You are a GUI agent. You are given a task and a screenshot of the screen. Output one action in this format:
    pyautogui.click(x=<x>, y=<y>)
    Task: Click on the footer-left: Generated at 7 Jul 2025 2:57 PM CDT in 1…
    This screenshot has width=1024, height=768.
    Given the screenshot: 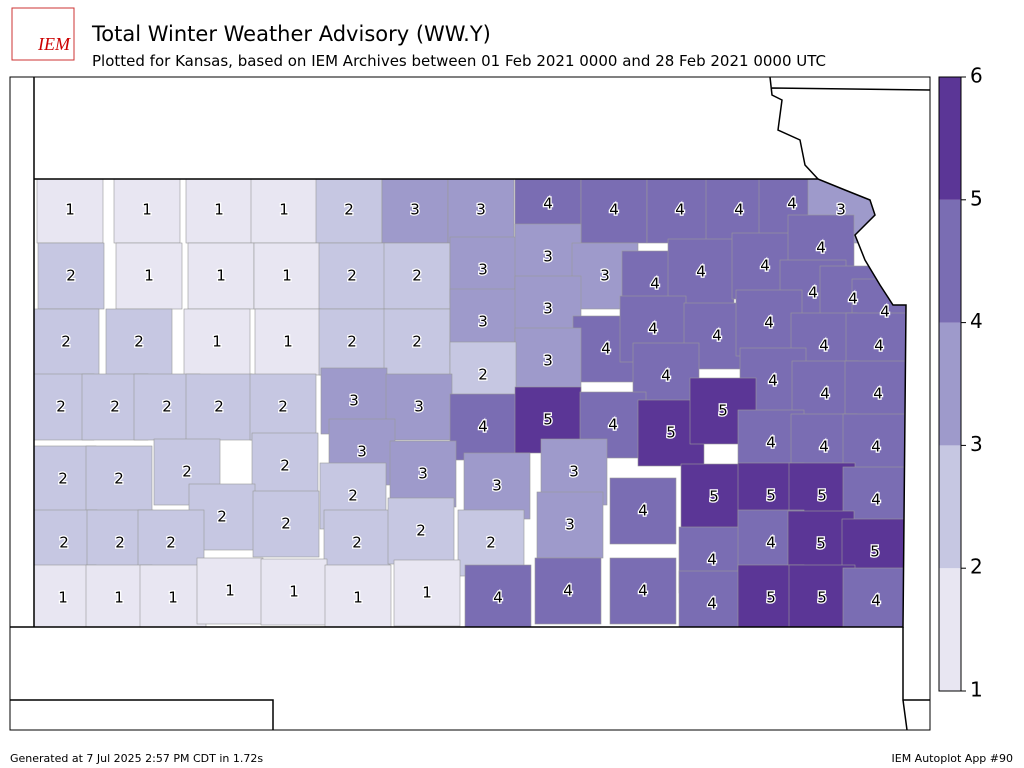 What is the action you would take?
    pyautogui.click(x=136, y=758)
    